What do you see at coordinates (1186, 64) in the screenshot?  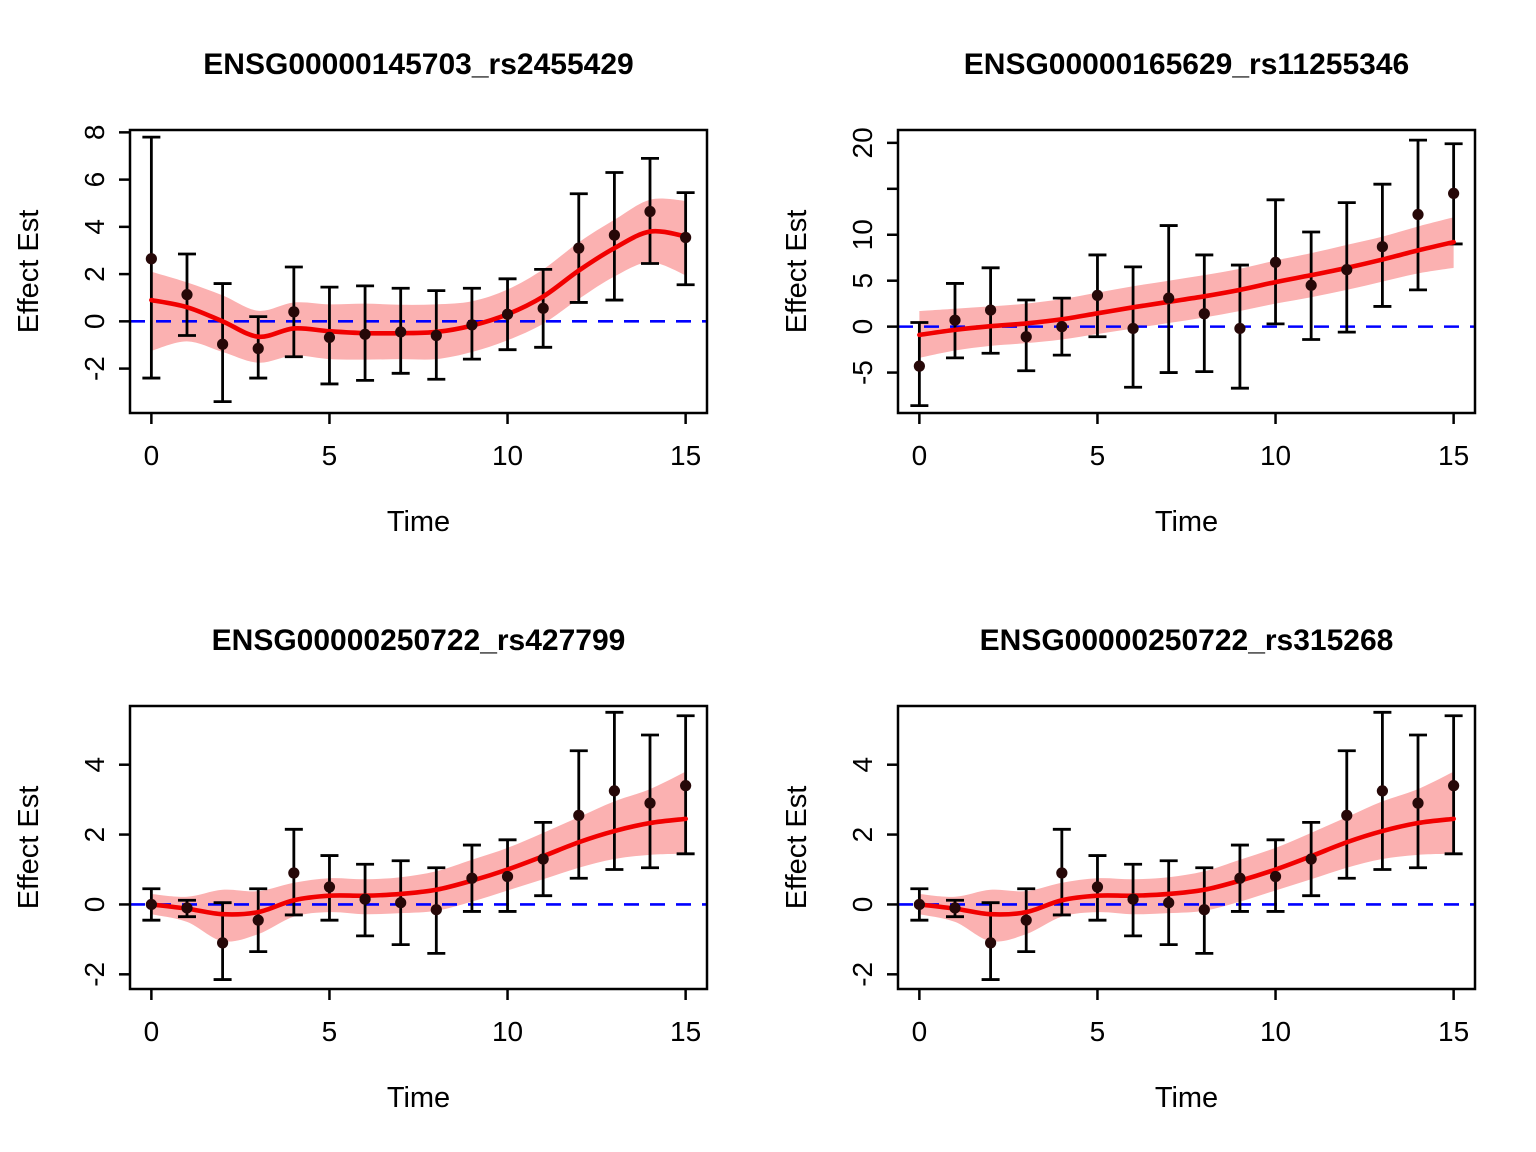 I see `panel-title: ENSG00000165629_rs11255346` at bounding box center [1186, 64].